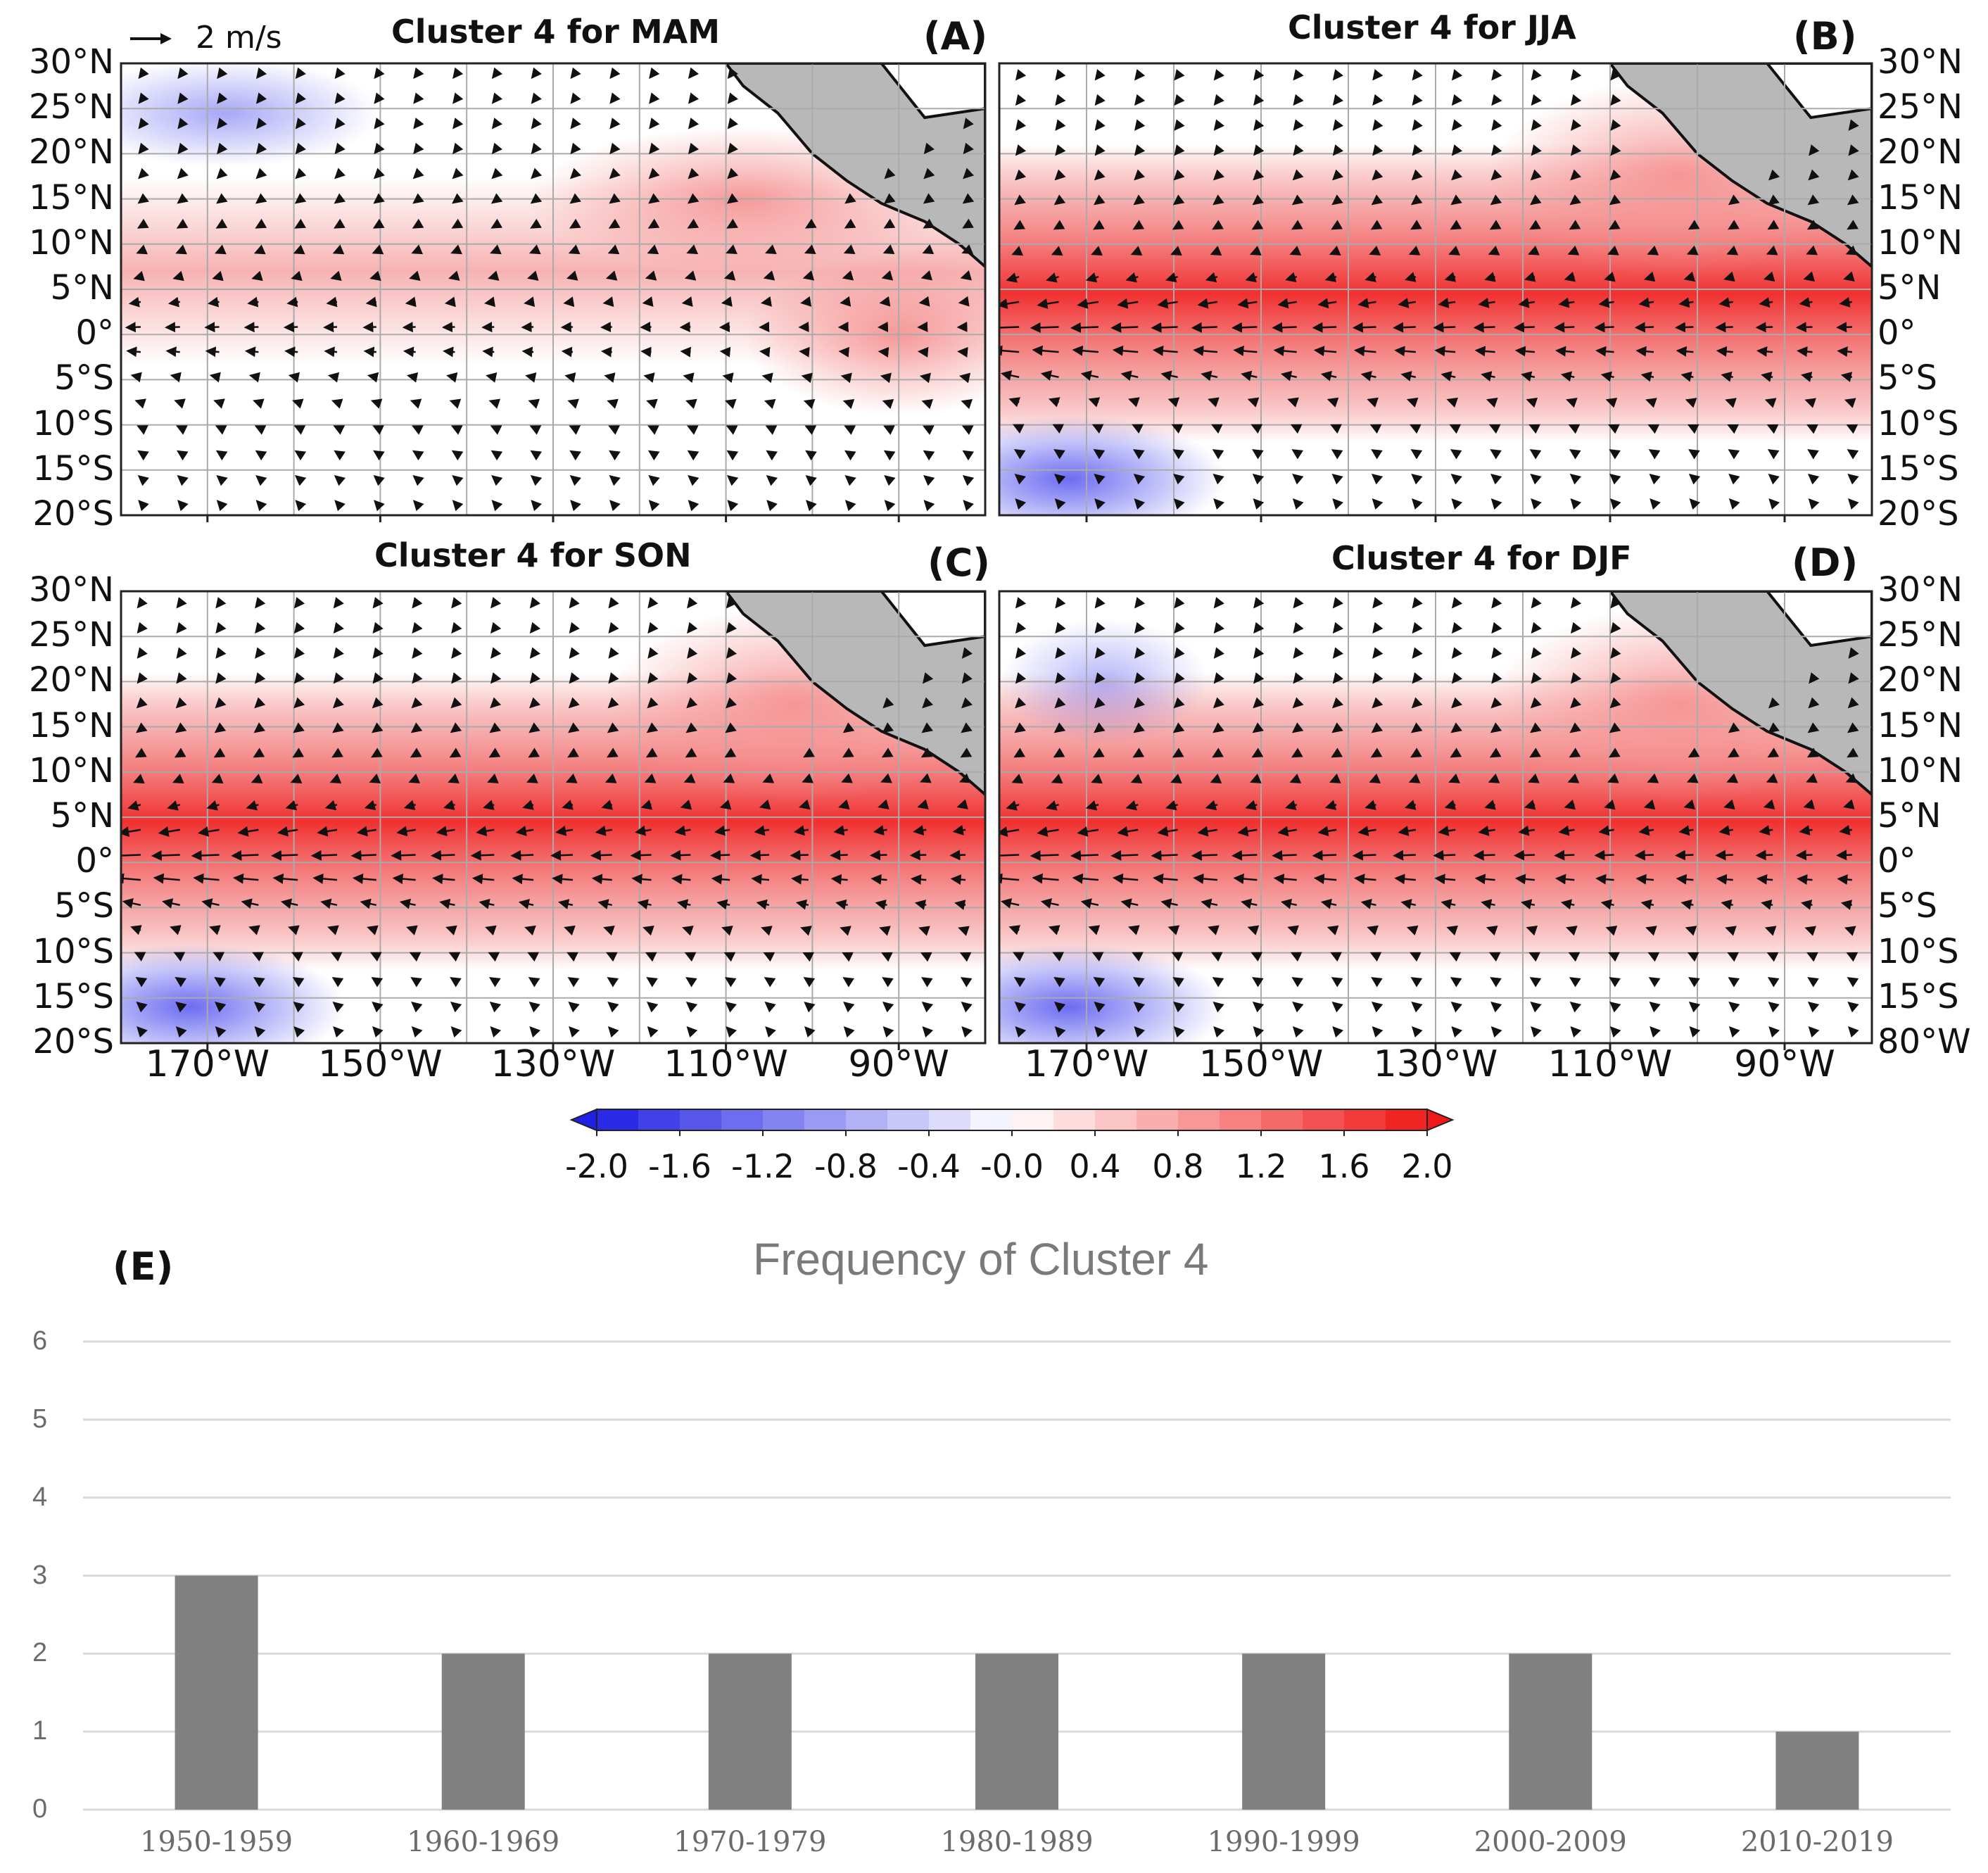  I want to click on colorbar-min-arrow, so click(583, 1120).